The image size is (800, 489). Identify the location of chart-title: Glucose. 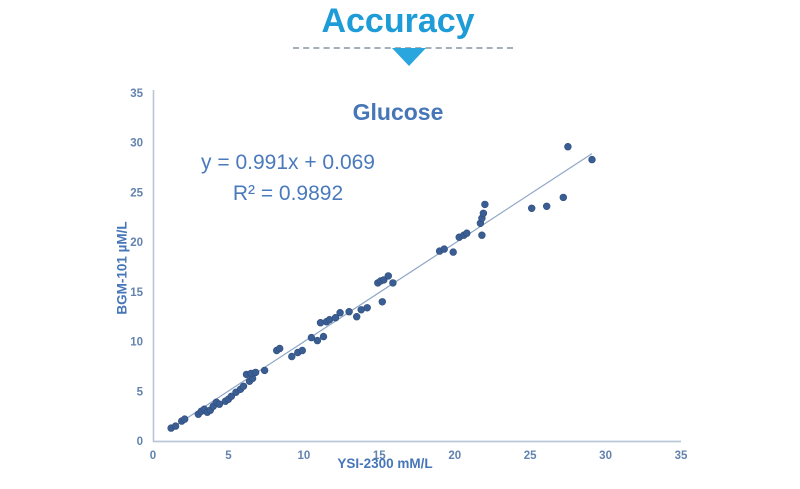
(398, 112).